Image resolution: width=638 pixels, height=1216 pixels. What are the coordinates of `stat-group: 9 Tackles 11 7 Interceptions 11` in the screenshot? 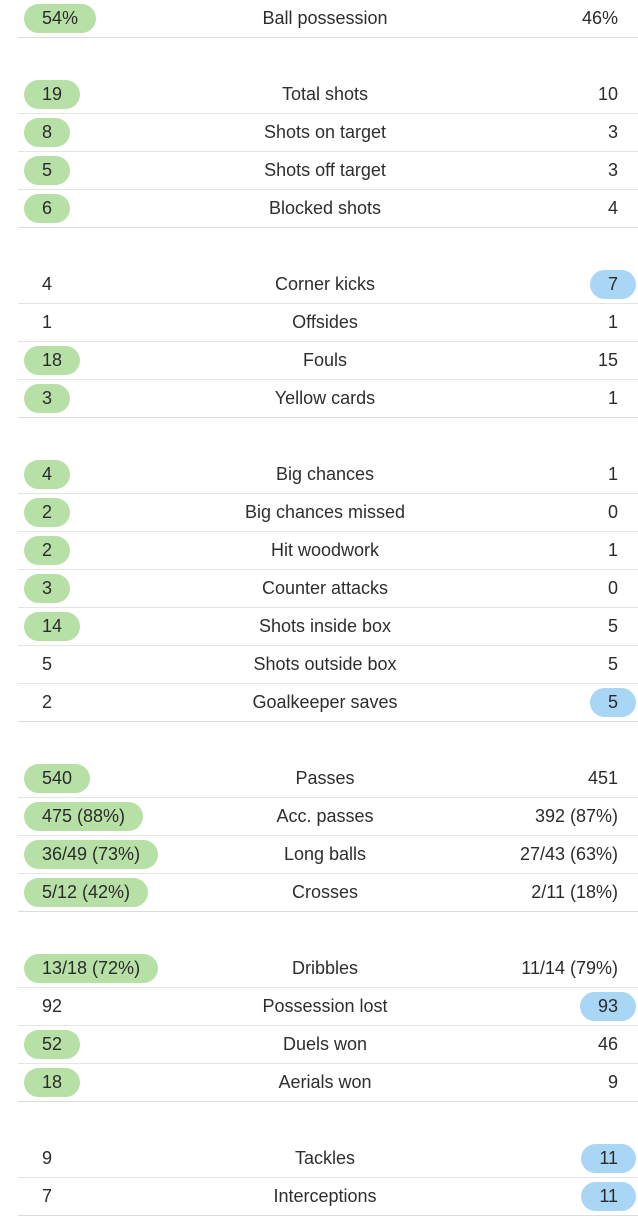 It's located at (319, 1178).